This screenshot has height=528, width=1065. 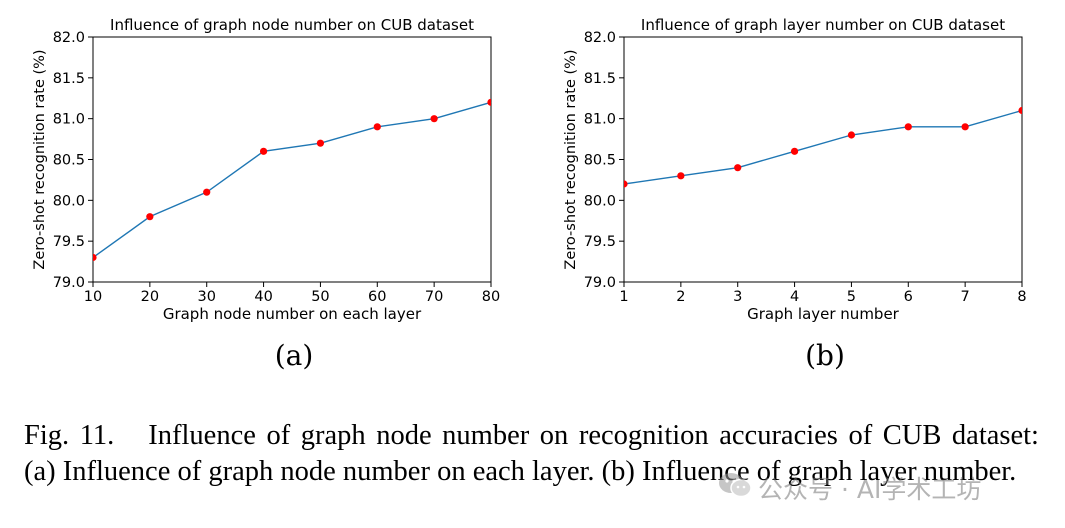 I want to click on chart-b-xtick-label: 5, so click(x=851, y=297).